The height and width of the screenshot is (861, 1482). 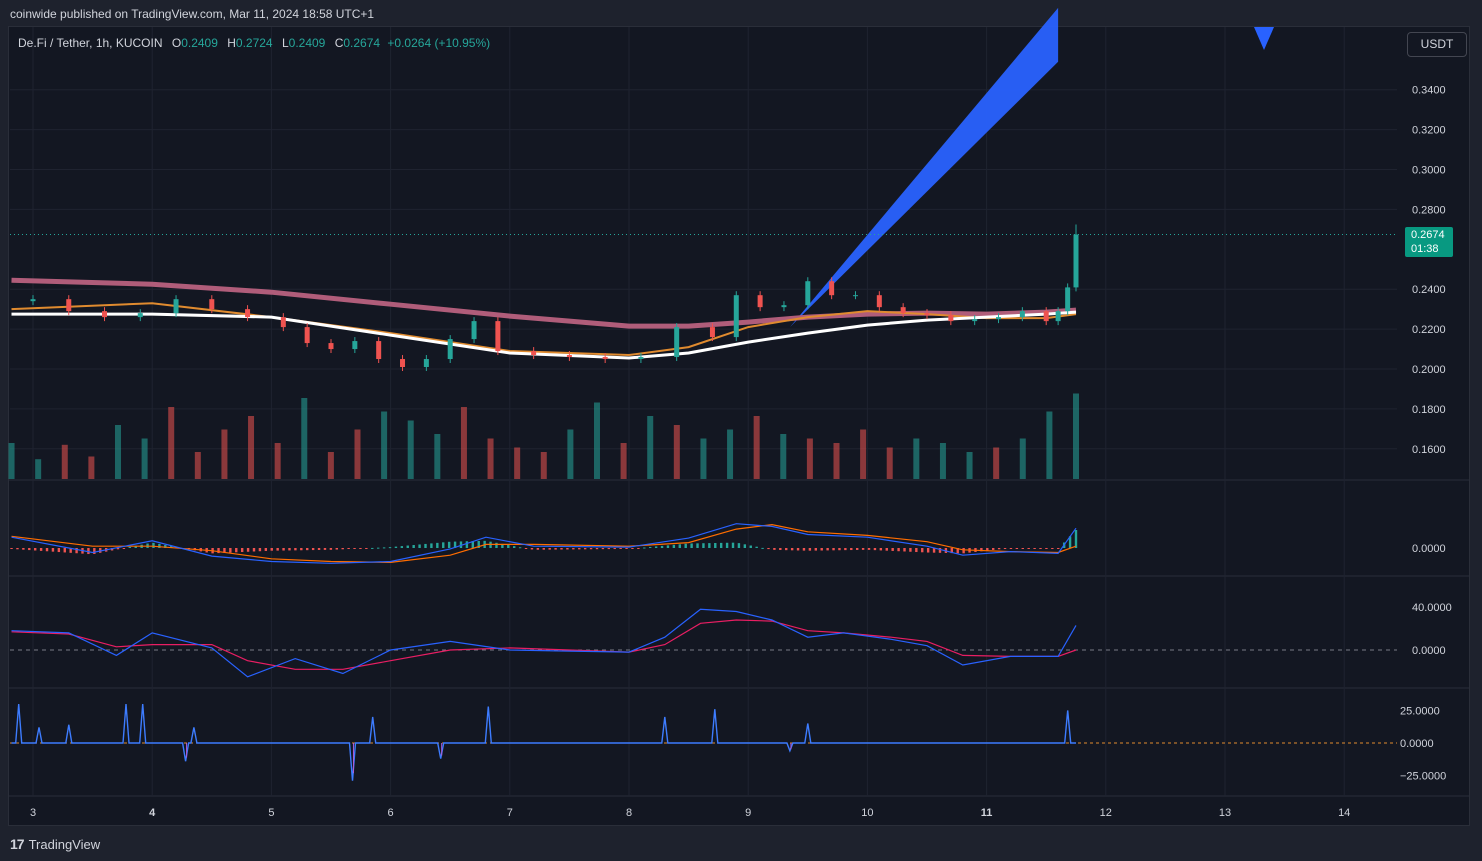 I want to click on close-value: 0.2674, so click(x=362, y=43).